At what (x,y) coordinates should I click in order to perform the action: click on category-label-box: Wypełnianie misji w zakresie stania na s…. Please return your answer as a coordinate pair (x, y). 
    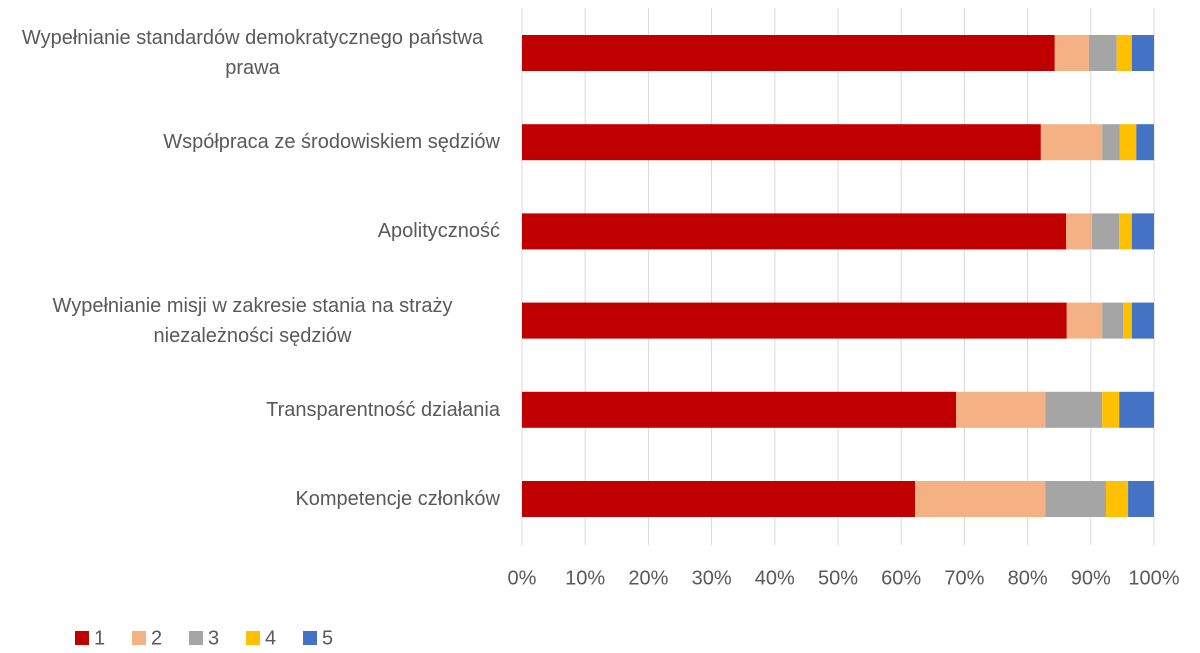
    Looking at the image, I should click on (252, 321).